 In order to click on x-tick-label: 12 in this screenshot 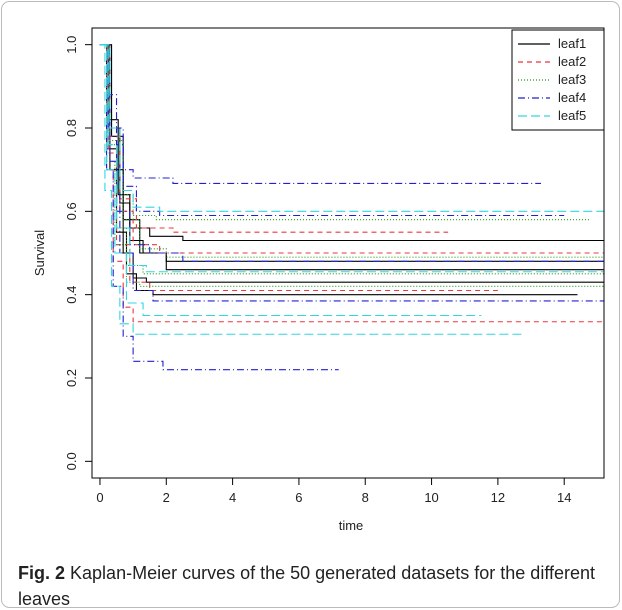, I will do `click(498, 497)`.